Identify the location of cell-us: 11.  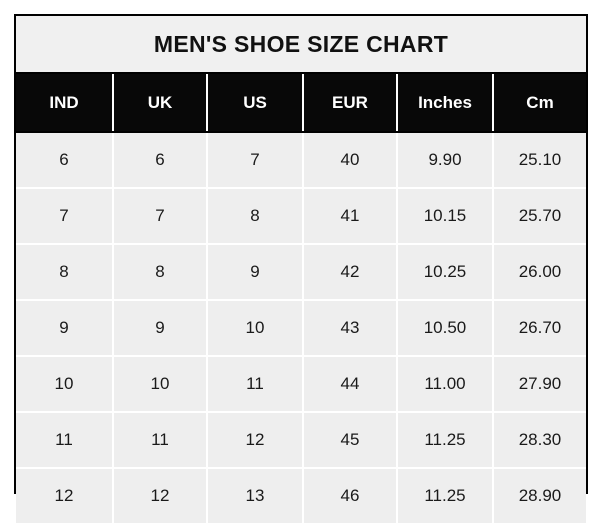
(255, 384).